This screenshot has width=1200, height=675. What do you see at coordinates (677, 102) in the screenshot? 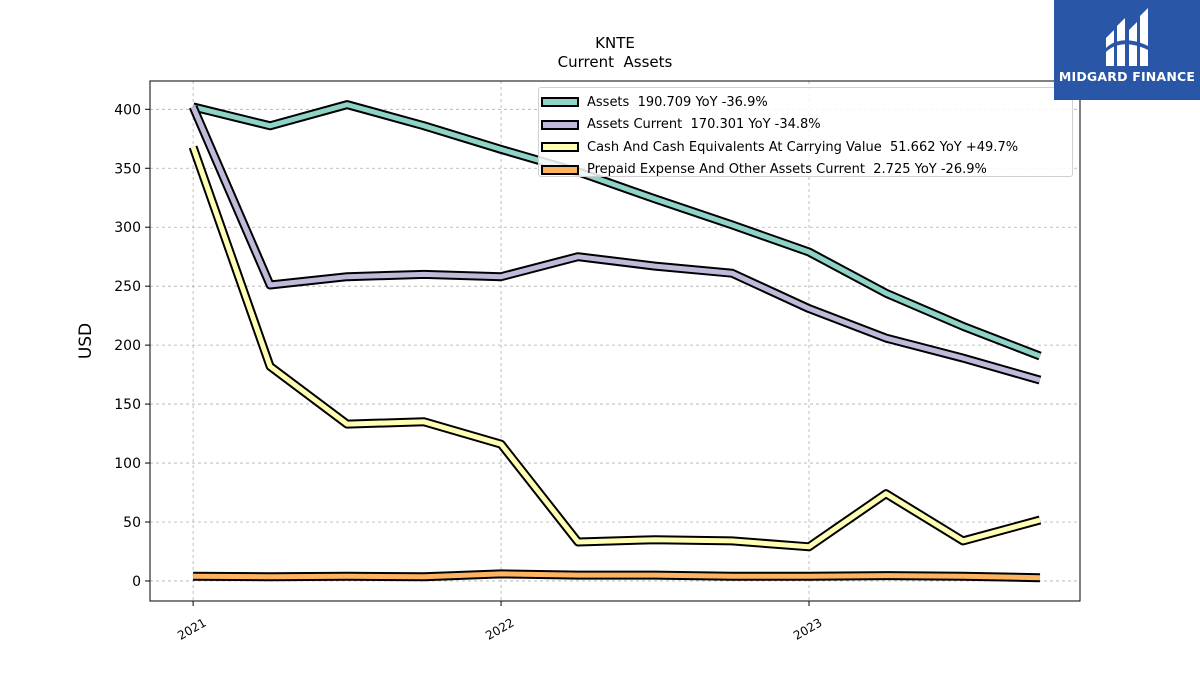
I see `legend-label: Assets 190.709 YoY -36.9%` at bounding box center [677, 102].